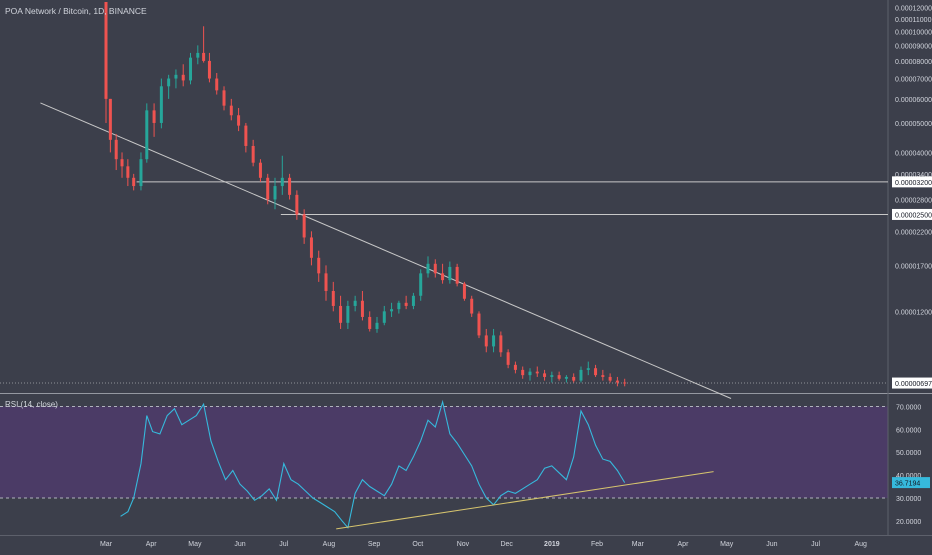  What do you see at coordinates (908, 407) in the screenshot?
I see `rsi-tick-label: 70.0000` at bounding box center [908, 407].